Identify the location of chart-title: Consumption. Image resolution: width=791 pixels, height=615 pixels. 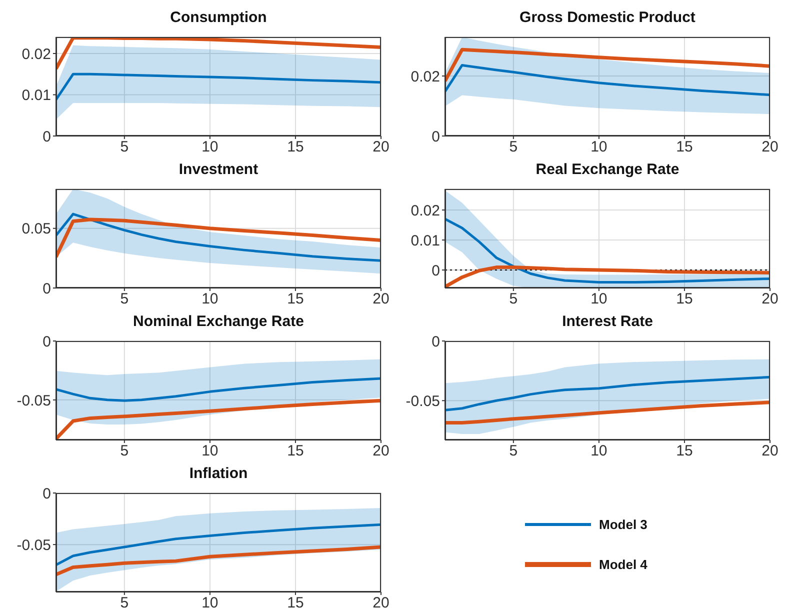
(218, 18).